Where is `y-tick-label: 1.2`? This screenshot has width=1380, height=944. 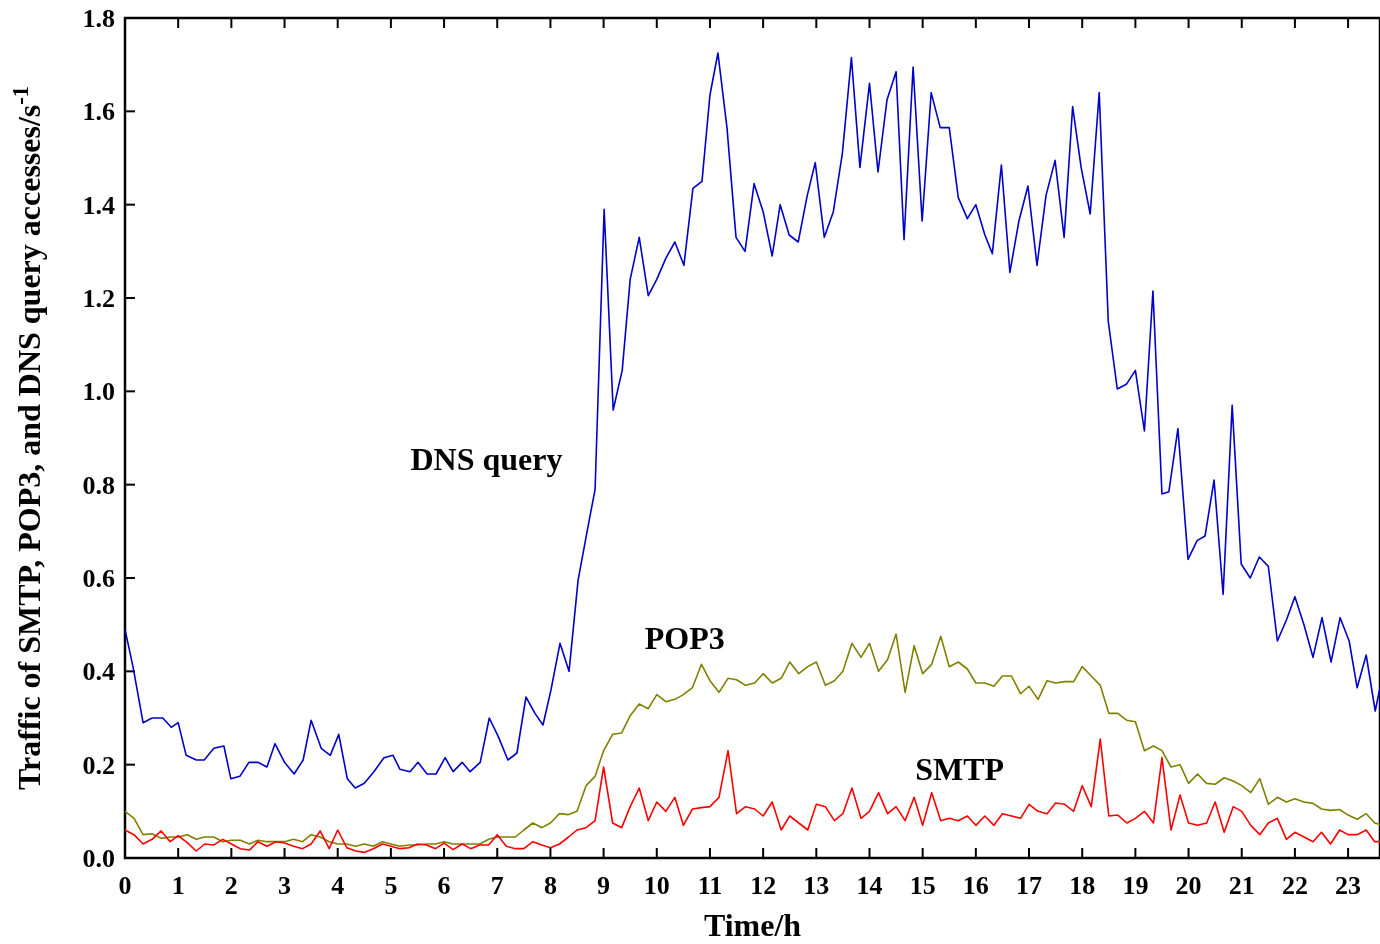
y-tick-label: 1.2 is located at coordinates (98, 299).